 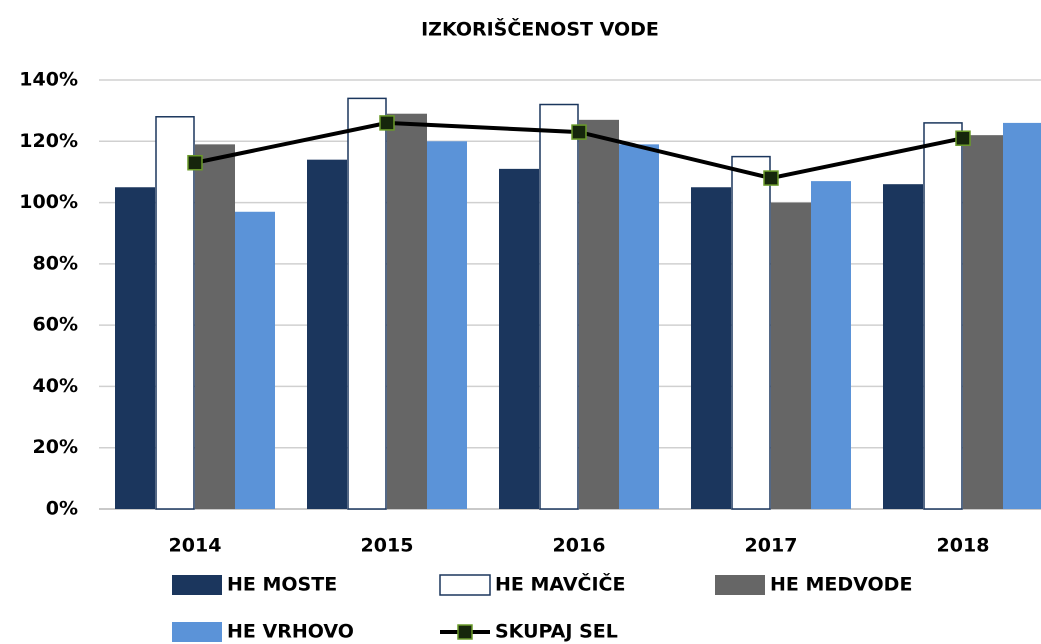 What do you see at coordinates (387, 546) in the screenshot?
I see `x-tick-label: 2015` at bounding box center [387, 546].